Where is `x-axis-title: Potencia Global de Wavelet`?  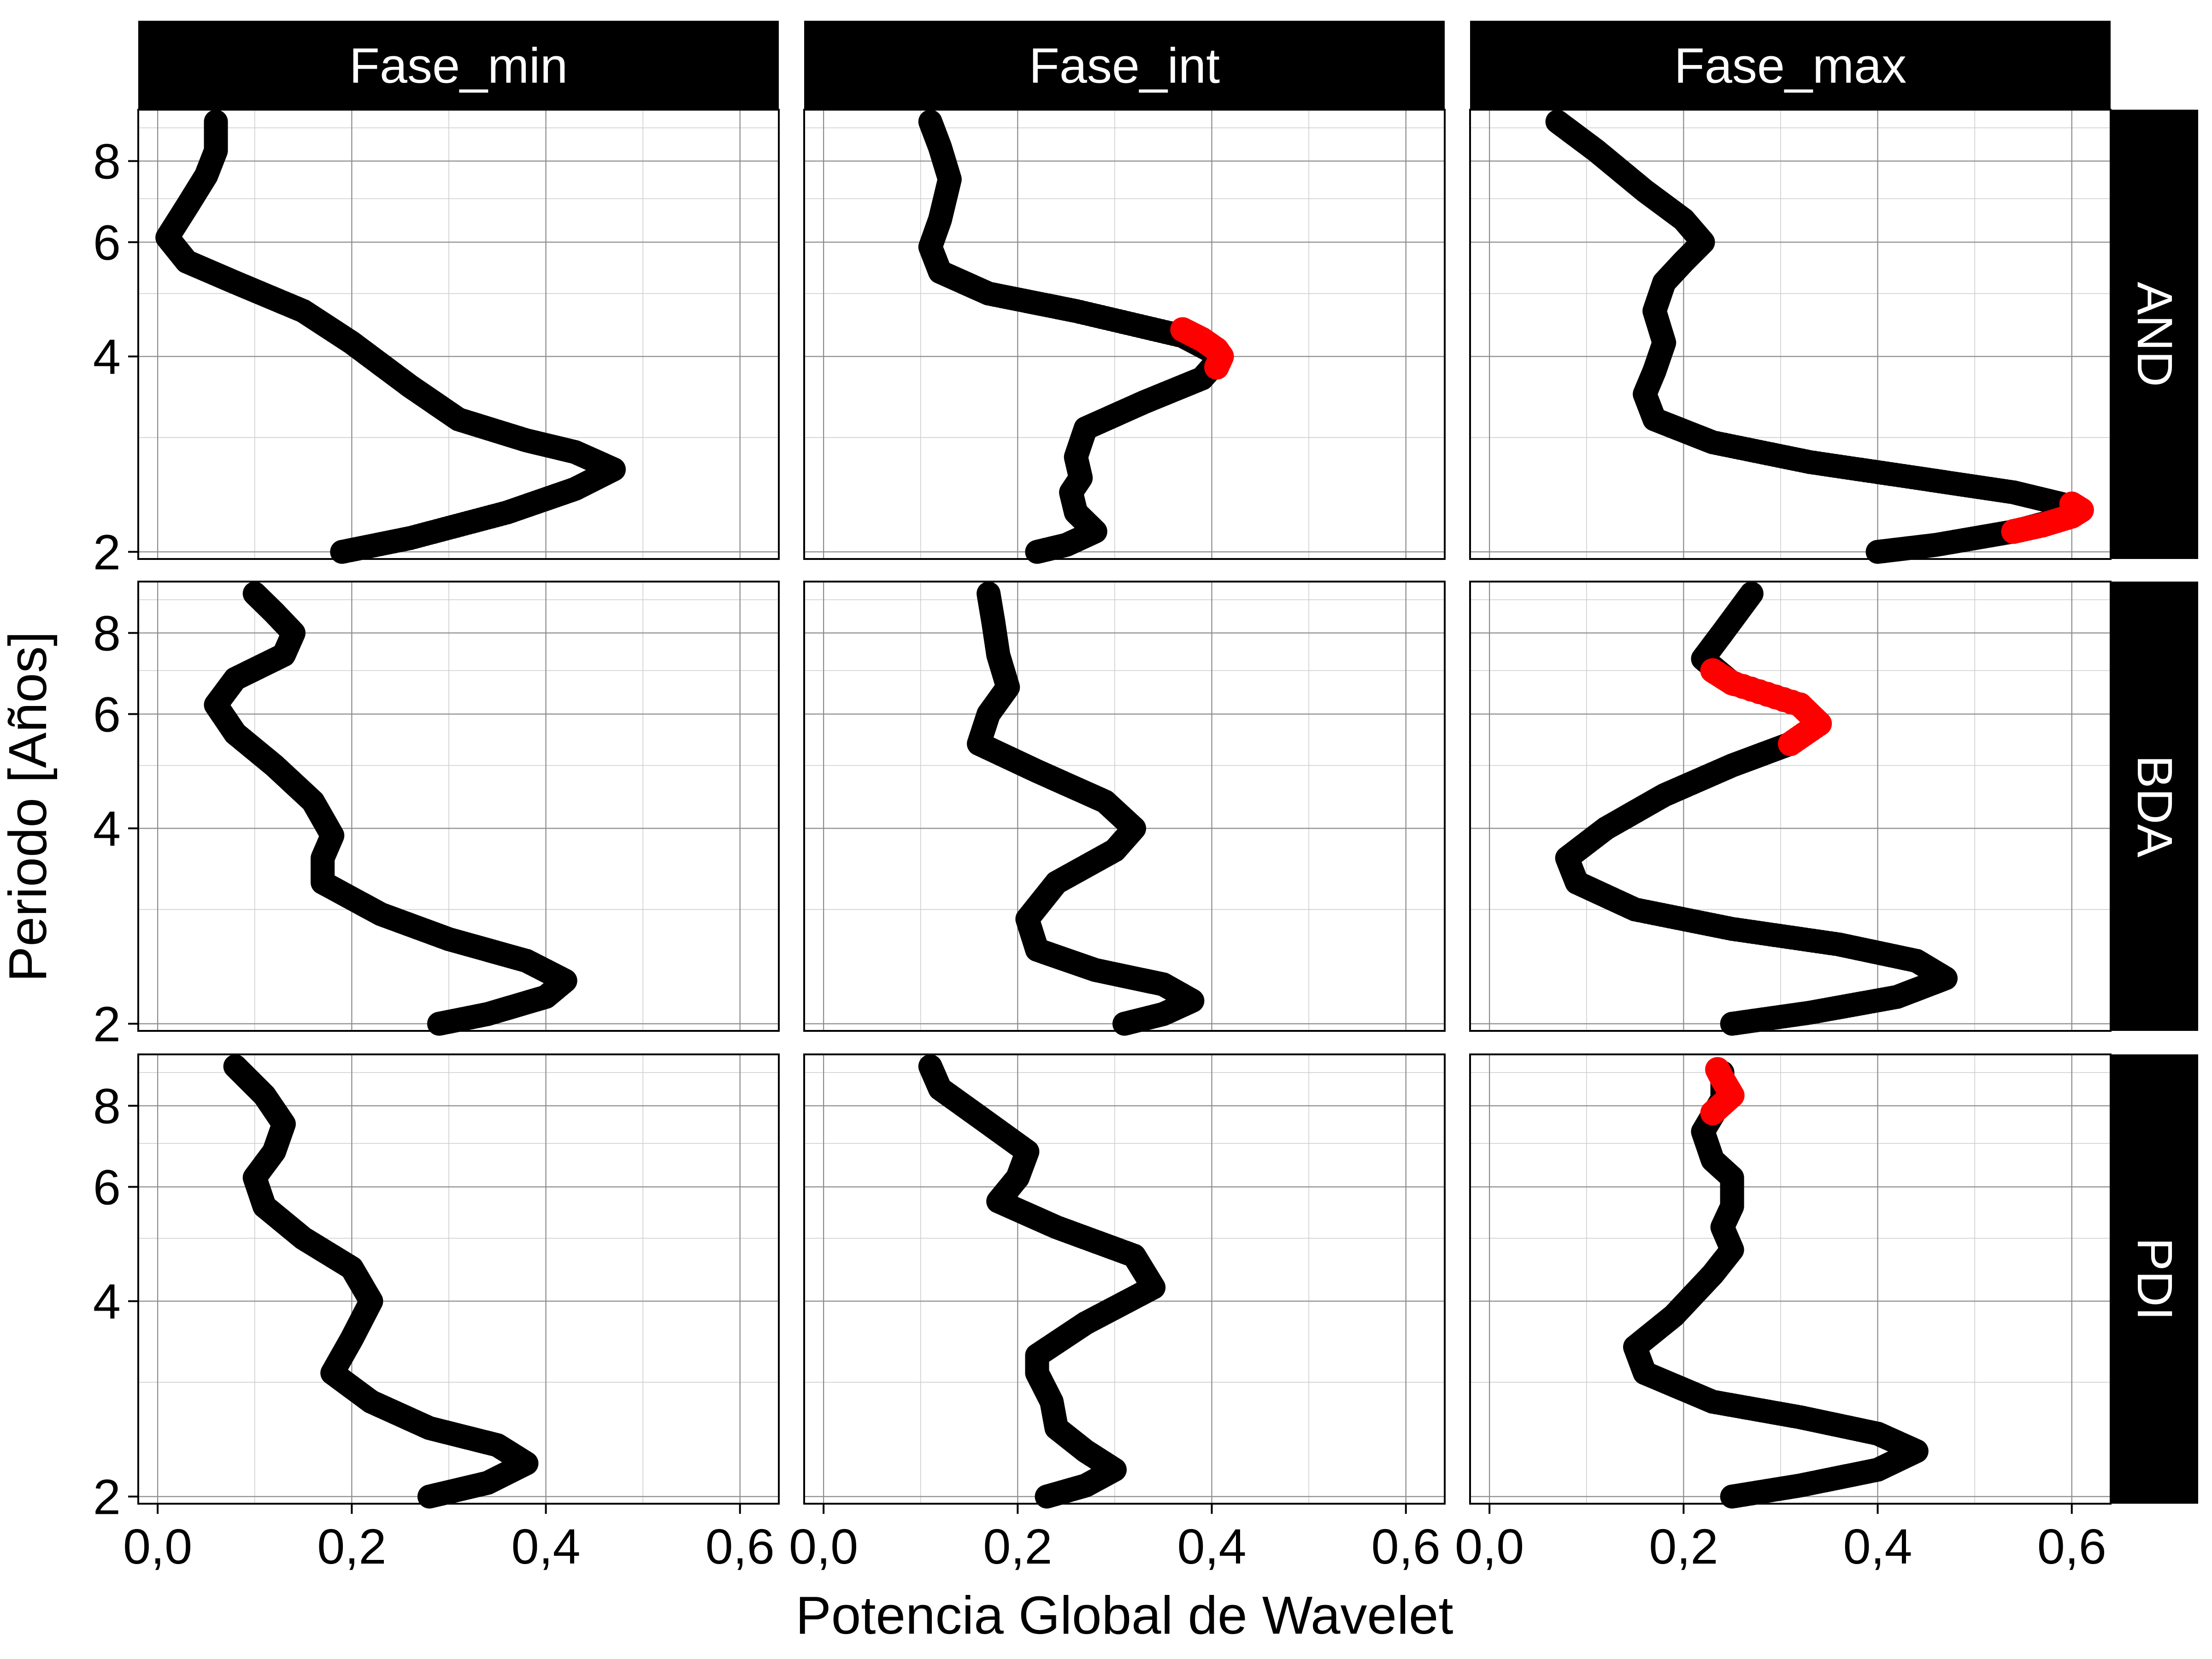
x-axis-title: Potencia Global de Wavelet is located at coordinates (1124, 1615).